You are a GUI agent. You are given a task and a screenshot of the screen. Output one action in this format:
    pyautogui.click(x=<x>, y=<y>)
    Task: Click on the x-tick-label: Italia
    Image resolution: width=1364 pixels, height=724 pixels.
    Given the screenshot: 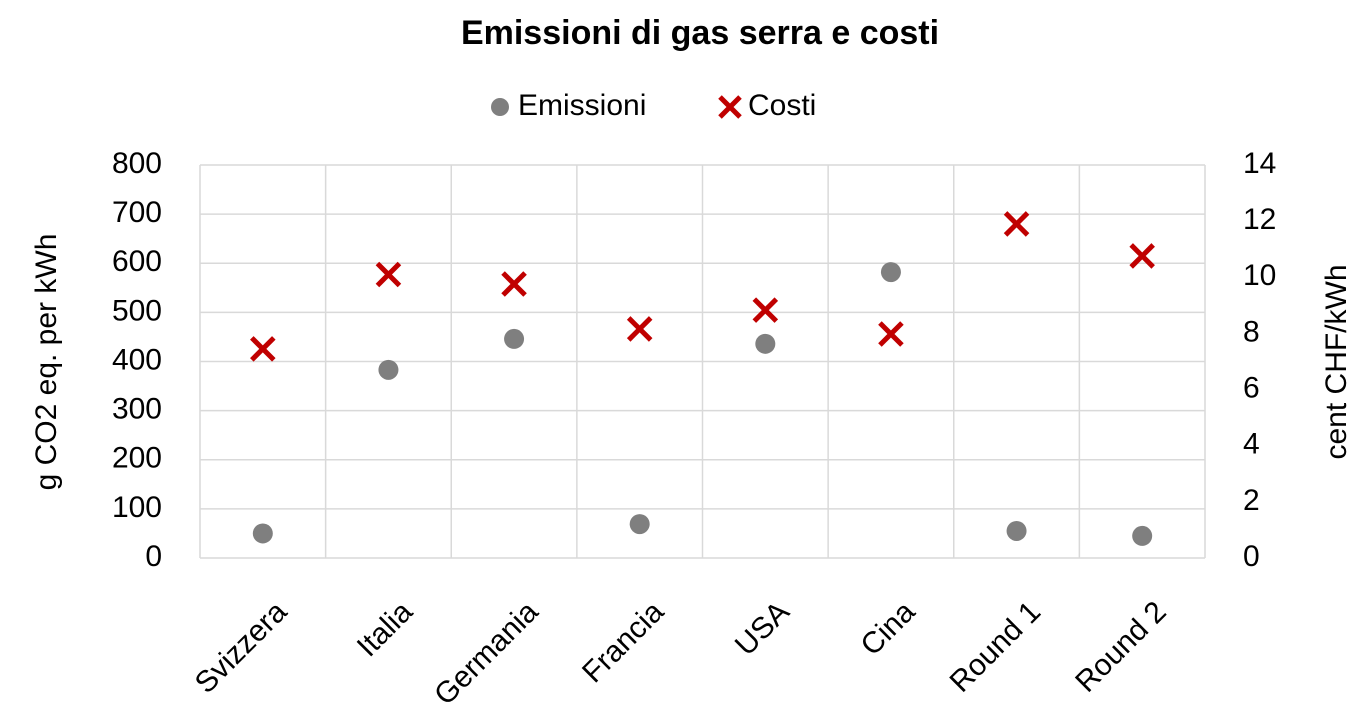 What is the action you would take?
    pyautogui.click(x=385, y=629)
    